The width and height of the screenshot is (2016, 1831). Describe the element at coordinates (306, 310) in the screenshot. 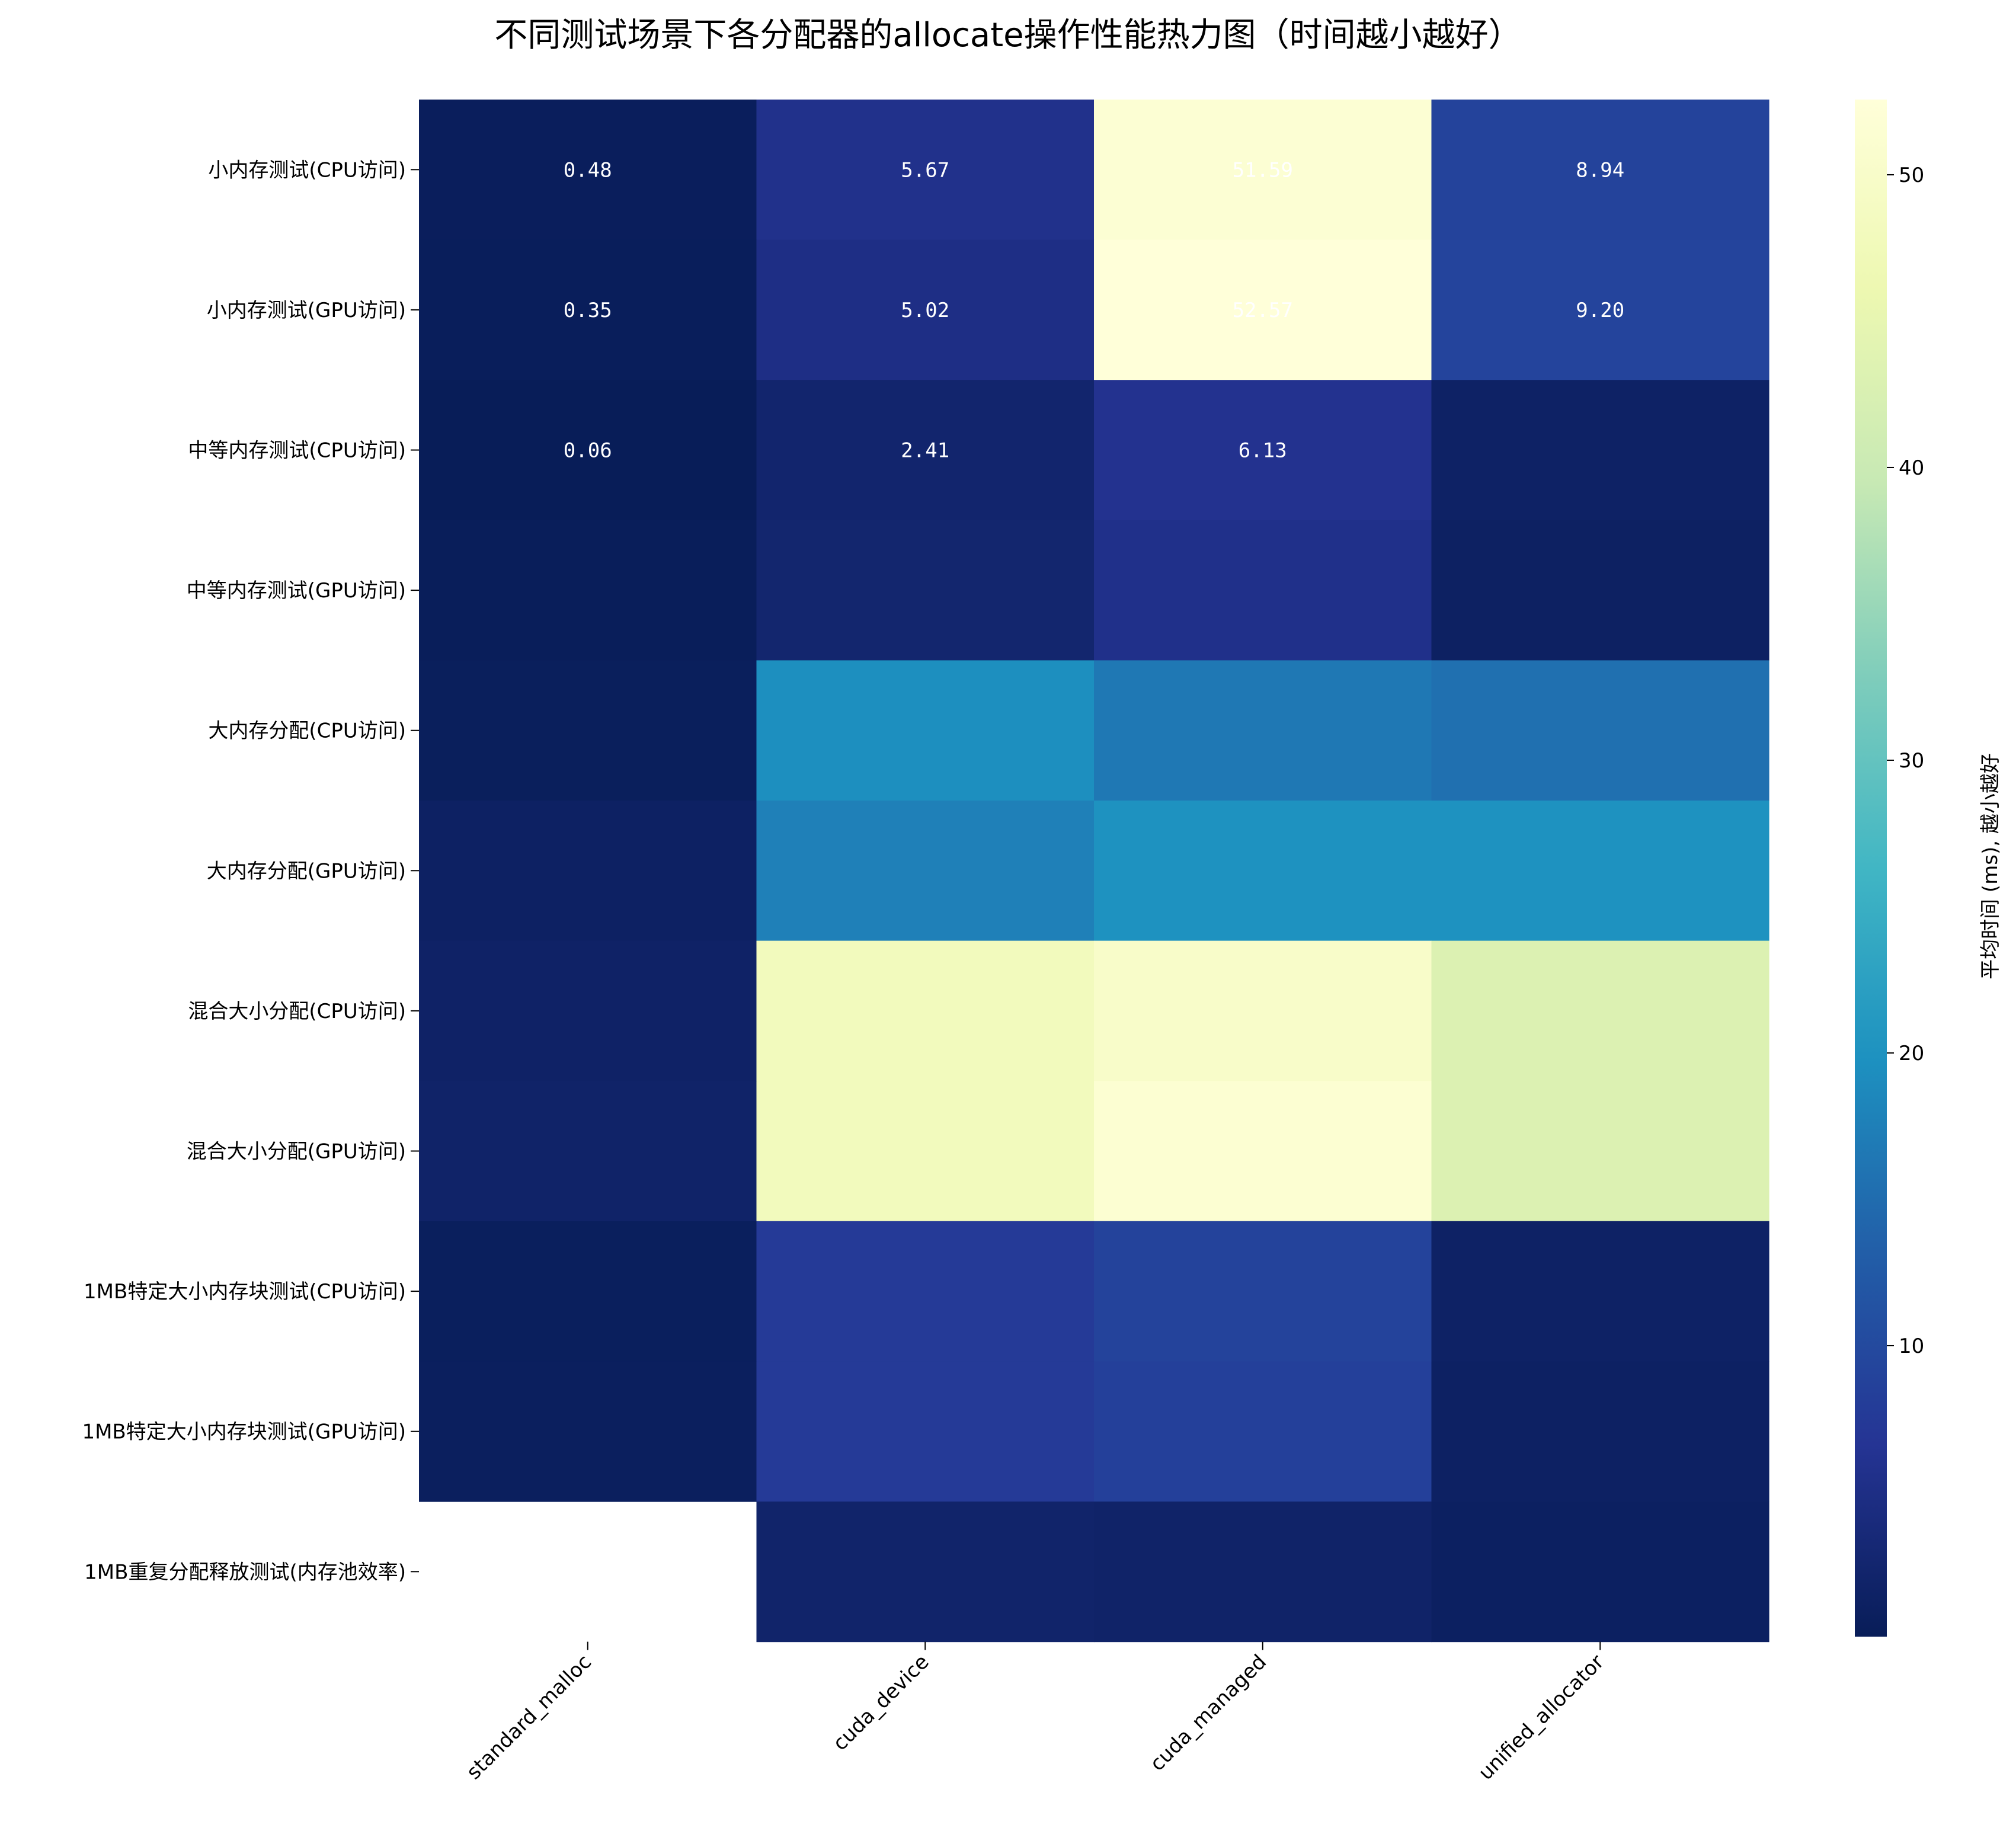

I see `y-tick-label: 小内存测试(GPU访问)` at that location.